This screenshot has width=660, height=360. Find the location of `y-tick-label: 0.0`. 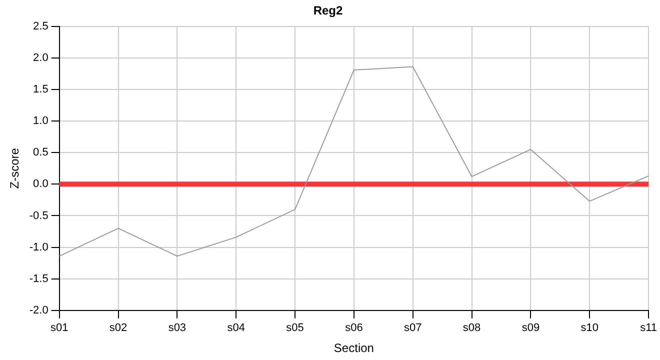

y-tick-label: 0.0 is located at coordinates (40, 184).